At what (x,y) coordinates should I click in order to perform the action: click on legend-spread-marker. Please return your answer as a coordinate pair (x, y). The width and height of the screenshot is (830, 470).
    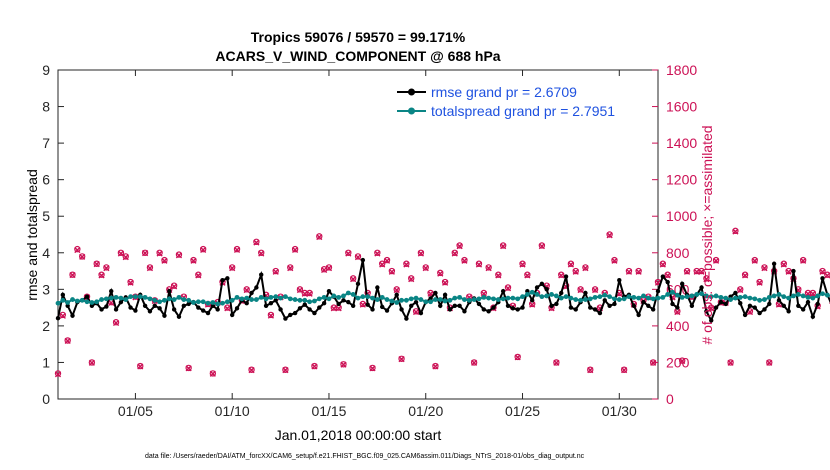
    Looking at the image, I should click on (411, 111).